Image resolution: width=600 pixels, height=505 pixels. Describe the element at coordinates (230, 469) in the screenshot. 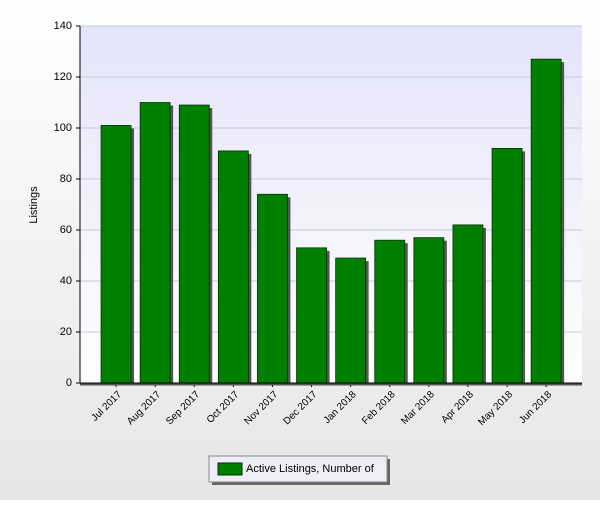

I see `legend-swatch` at that location.